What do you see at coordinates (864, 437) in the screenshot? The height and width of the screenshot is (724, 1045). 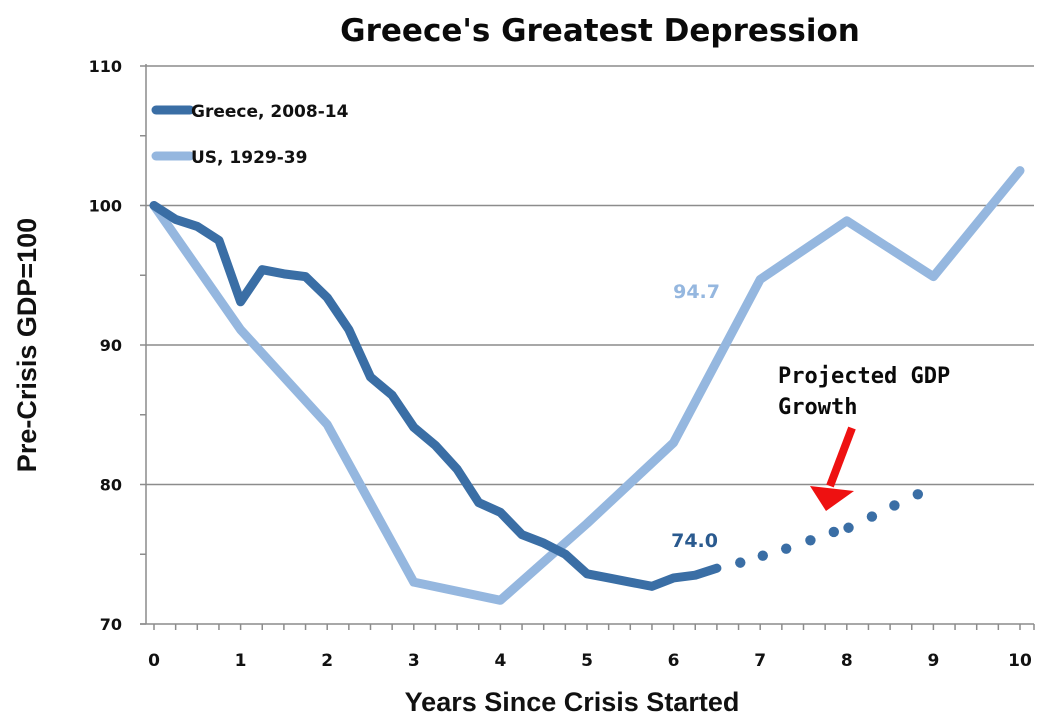 I see `annotation-projected-gdp: Projected GDP Growth` at bounding box center [864, 437].